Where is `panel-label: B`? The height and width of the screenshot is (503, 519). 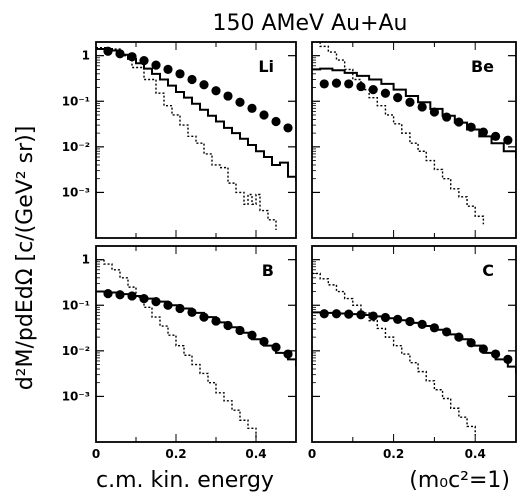 panel-label: B is located at coordinates (268, 270).